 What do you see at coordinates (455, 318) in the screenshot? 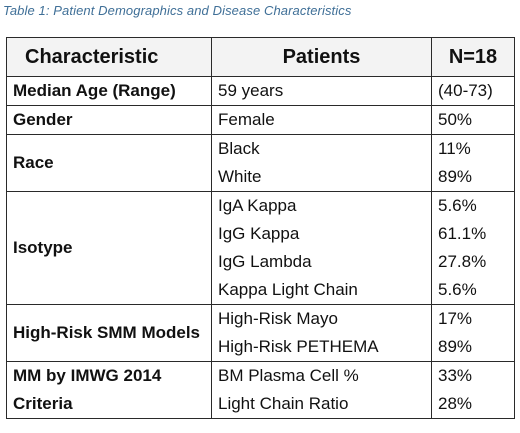
I see `row-value: 17%` at bounding box center [455, 318].